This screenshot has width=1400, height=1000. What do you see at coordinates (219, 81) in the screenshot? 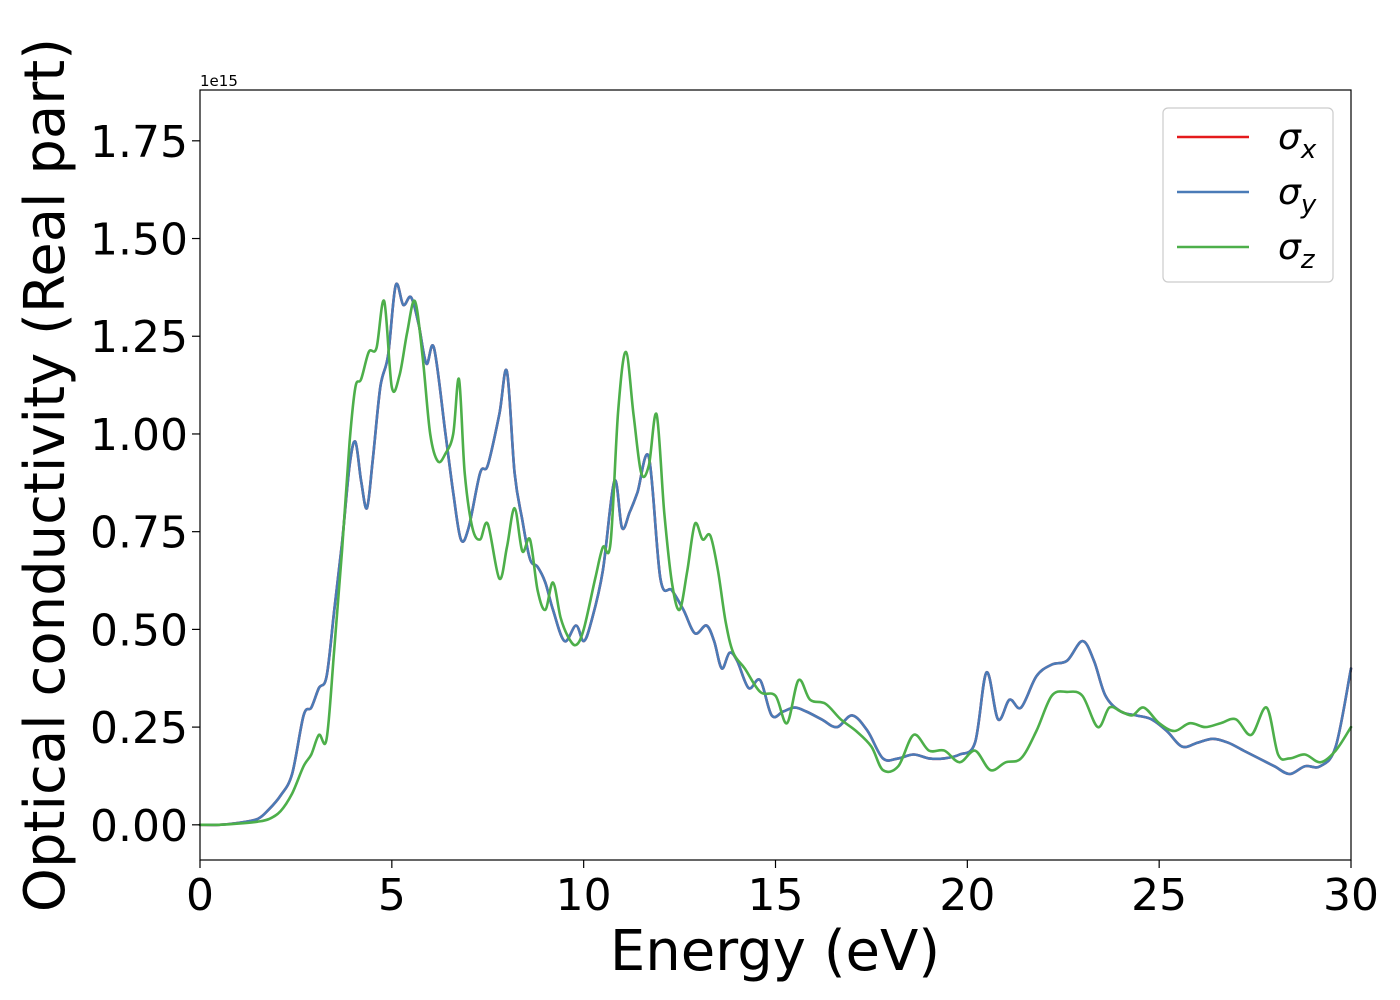
I see `y-offset-label: 1e15` at bounding box center [219, 81].